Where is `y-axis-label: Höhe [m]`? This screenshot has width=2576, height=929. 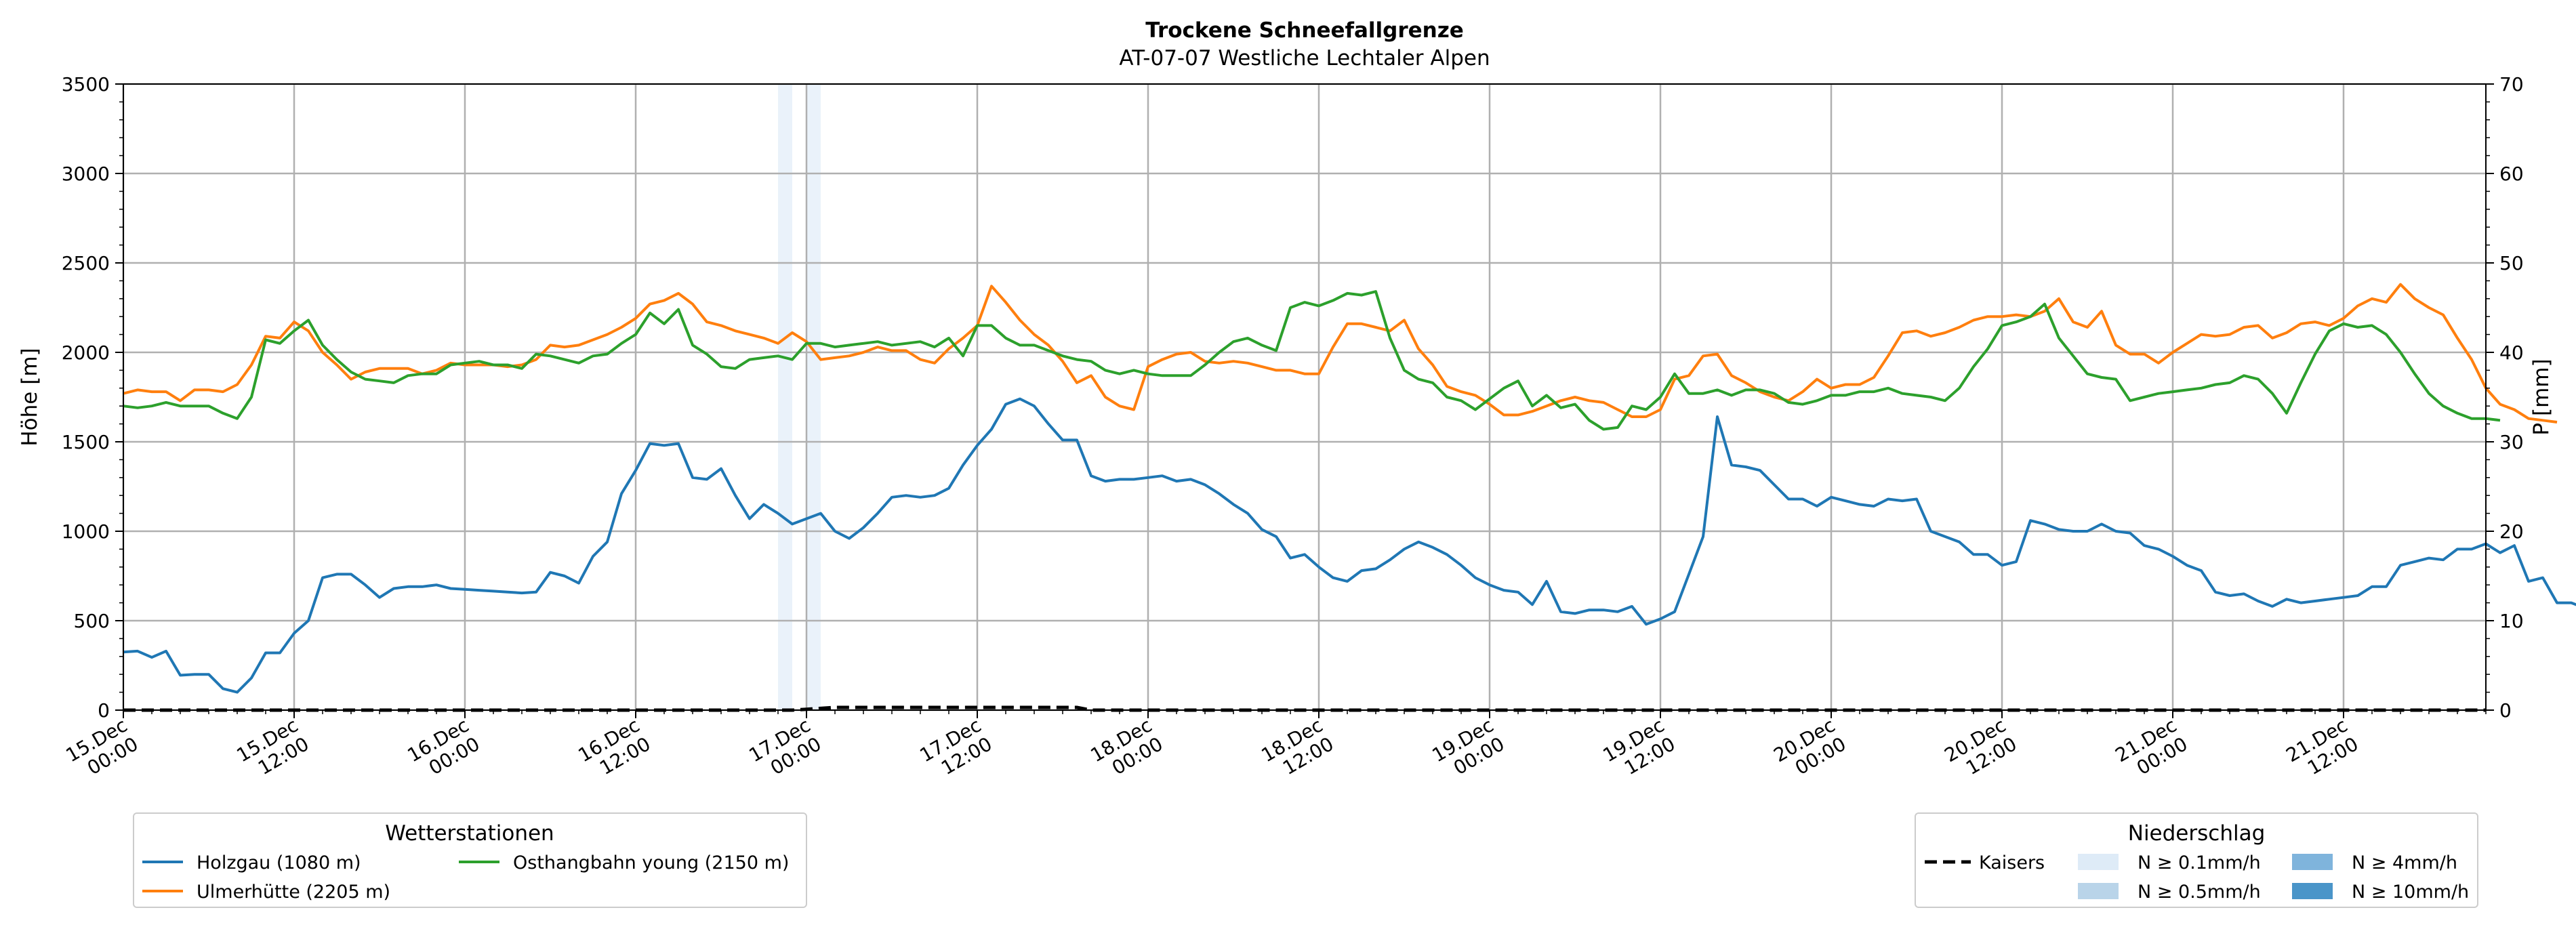
y-axis-label: Höhe [m] is located at coordinates (30, 397).